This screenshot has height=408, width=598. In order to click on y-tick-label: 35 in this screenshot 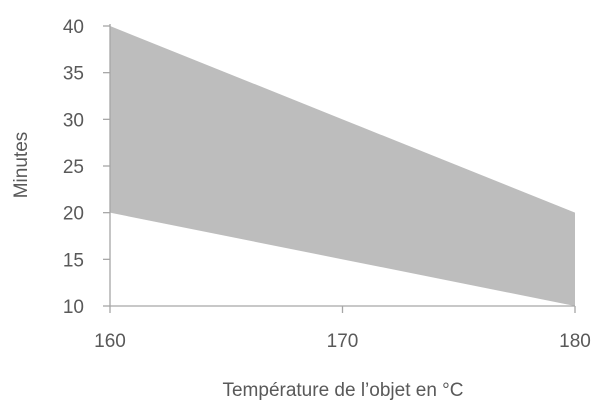, I will do `click(73, 74)`.